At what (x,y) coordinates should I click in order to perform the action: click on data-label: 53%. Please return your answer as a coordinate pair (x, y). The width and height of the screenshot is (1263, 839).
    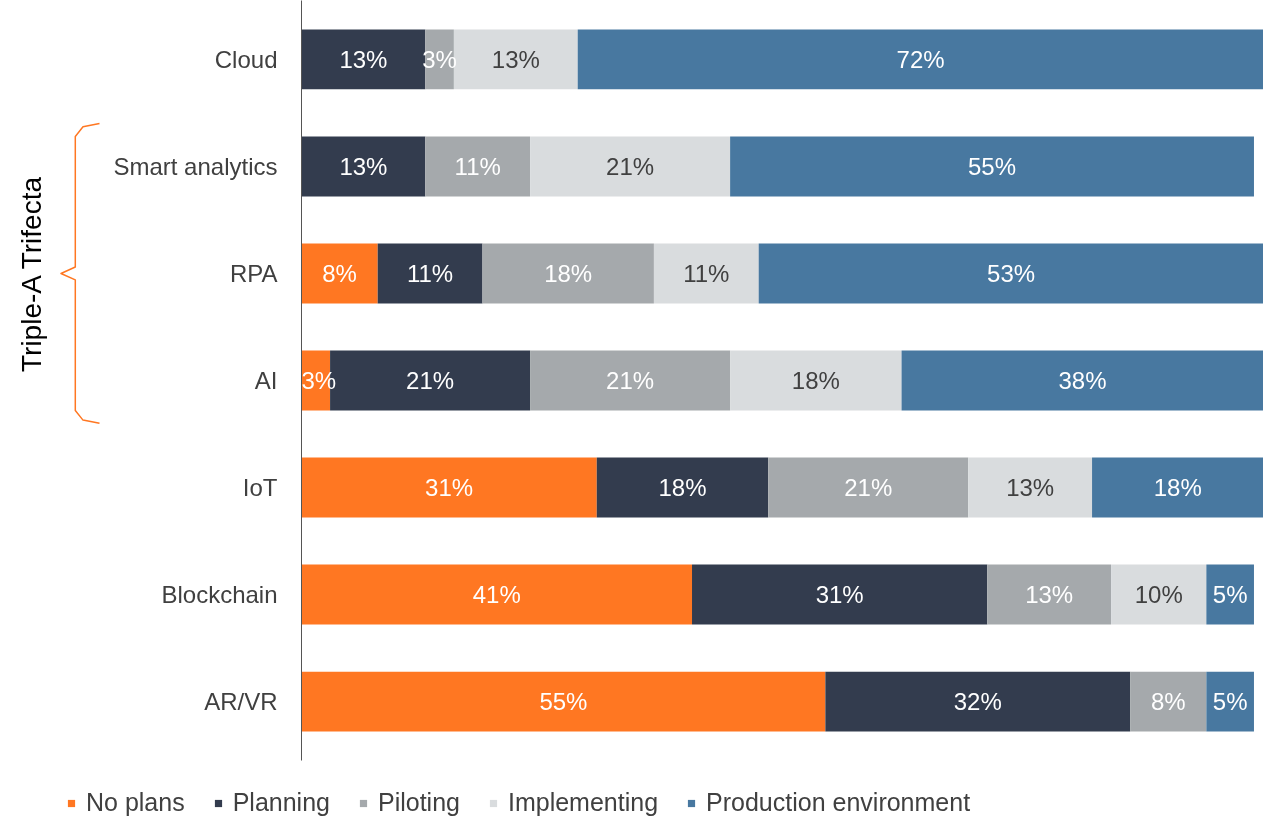
    Looking at the image, I should click on (1011, 273).